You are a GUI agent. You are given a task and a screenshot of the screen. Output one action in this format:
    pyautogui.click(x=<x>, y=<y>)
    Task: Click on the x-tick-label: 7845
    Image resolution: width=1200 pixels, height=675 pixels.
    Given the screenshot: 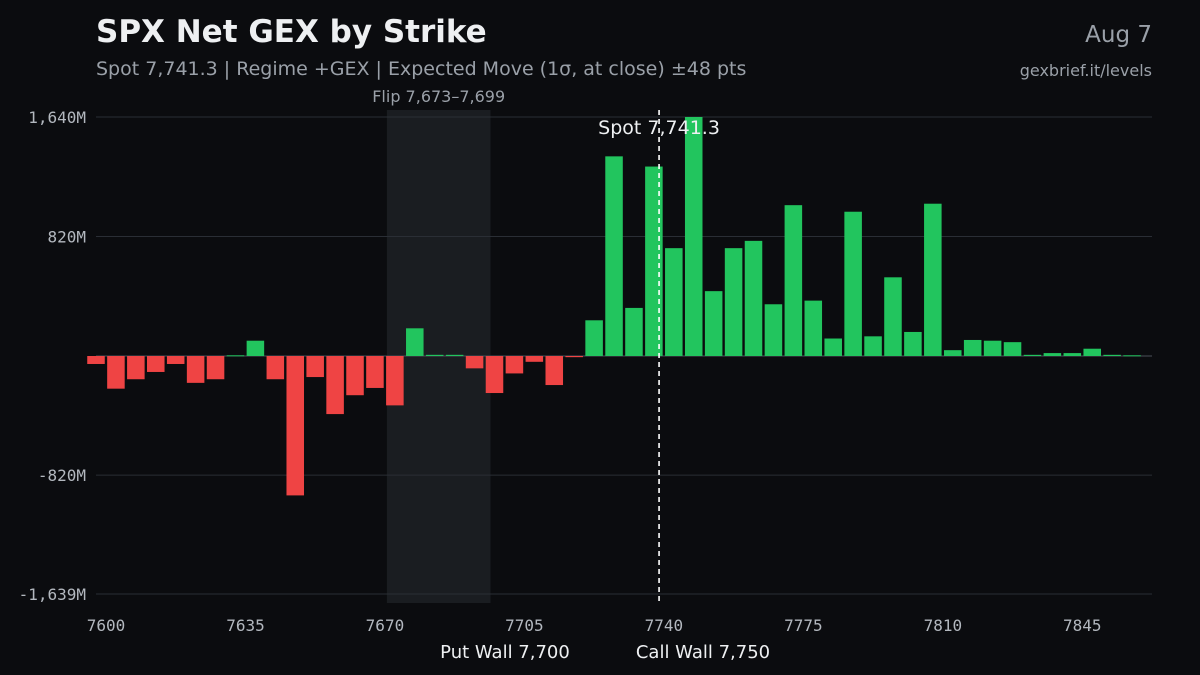 What is the action you would take?
    pyautogui.click(x=1082, y=625)
    